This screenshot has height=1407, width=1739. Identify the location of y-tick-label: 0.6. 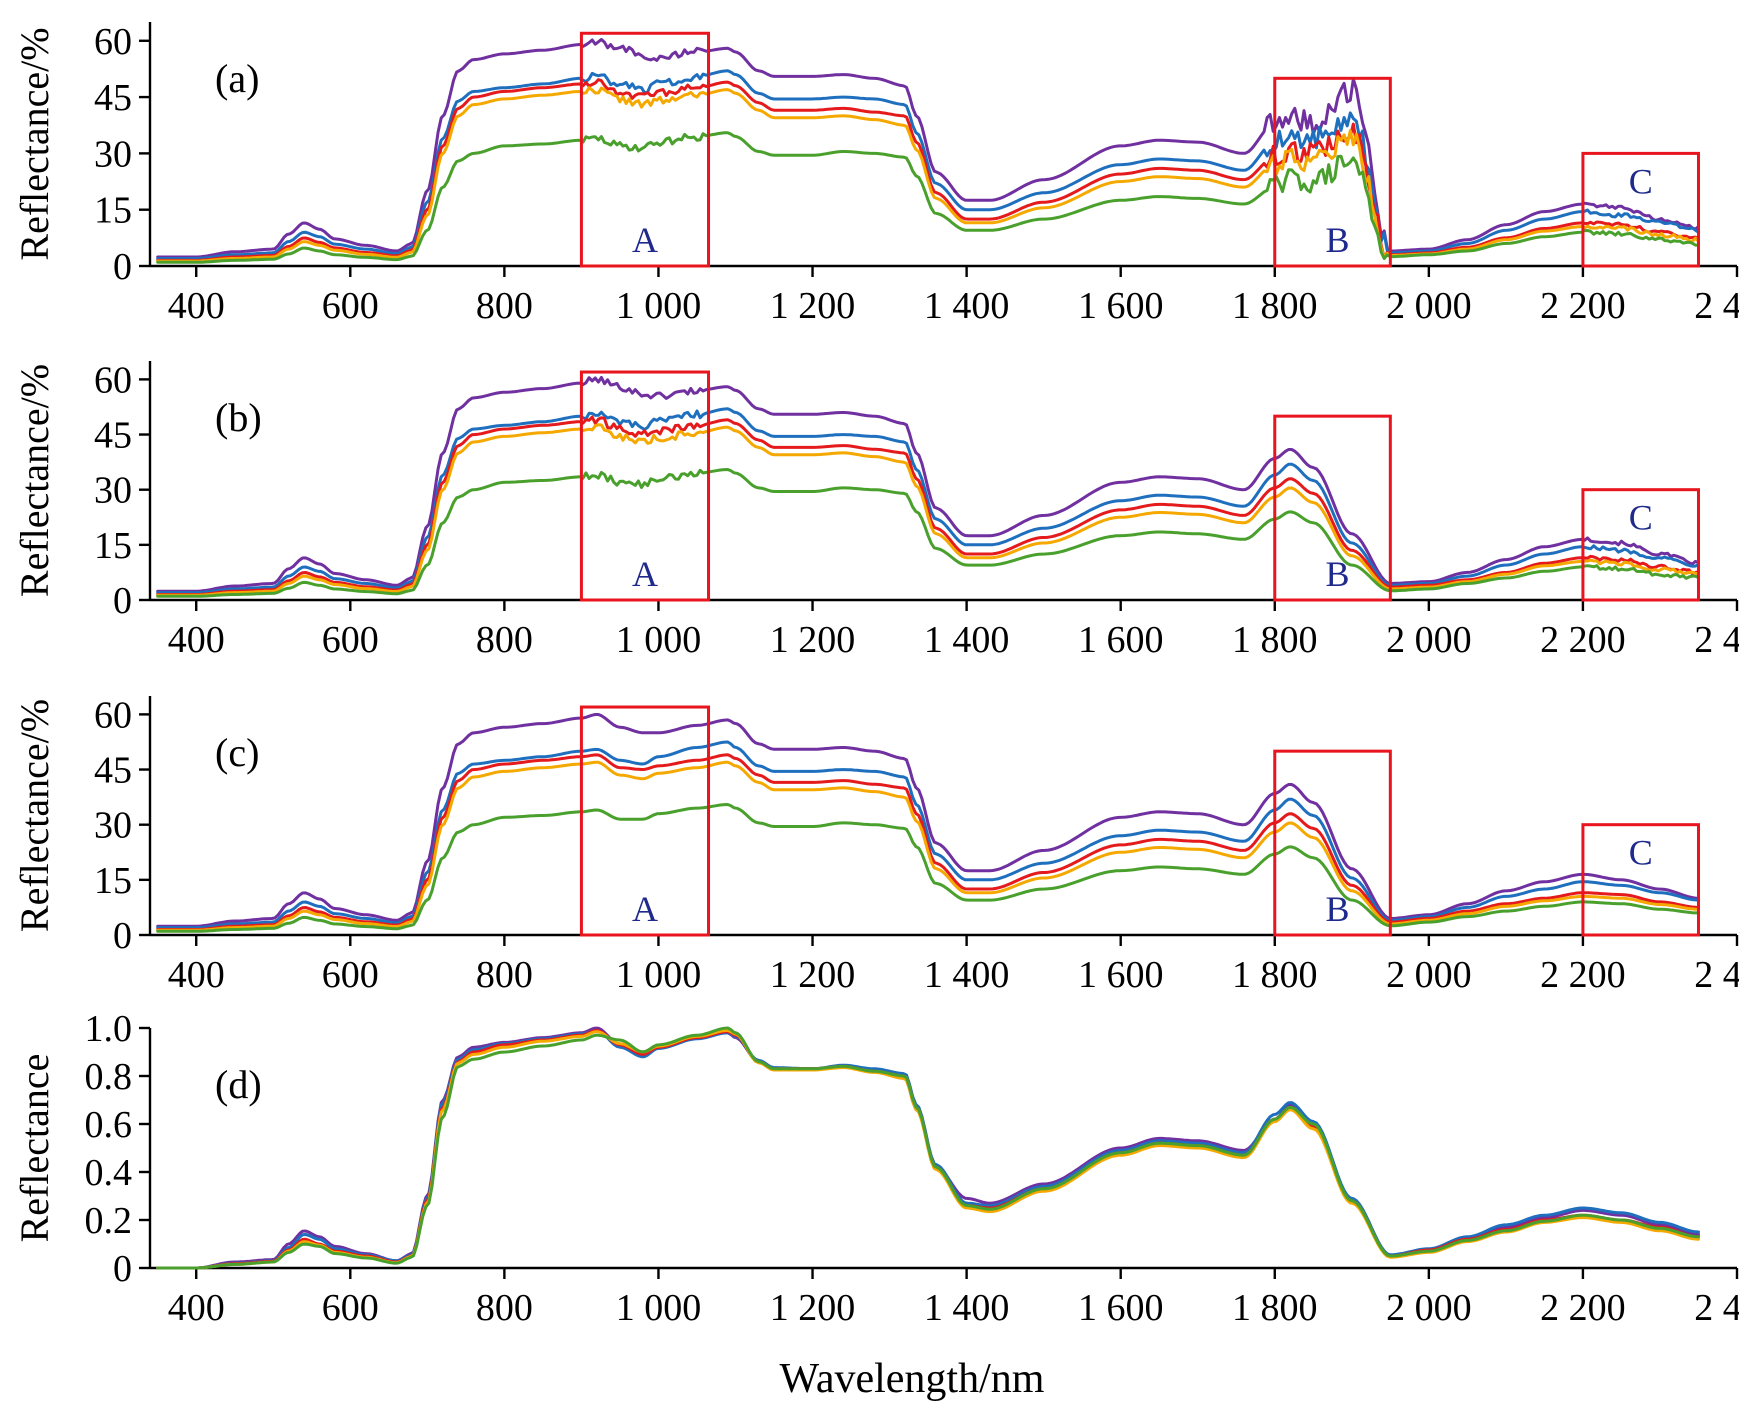
(109, 1125).